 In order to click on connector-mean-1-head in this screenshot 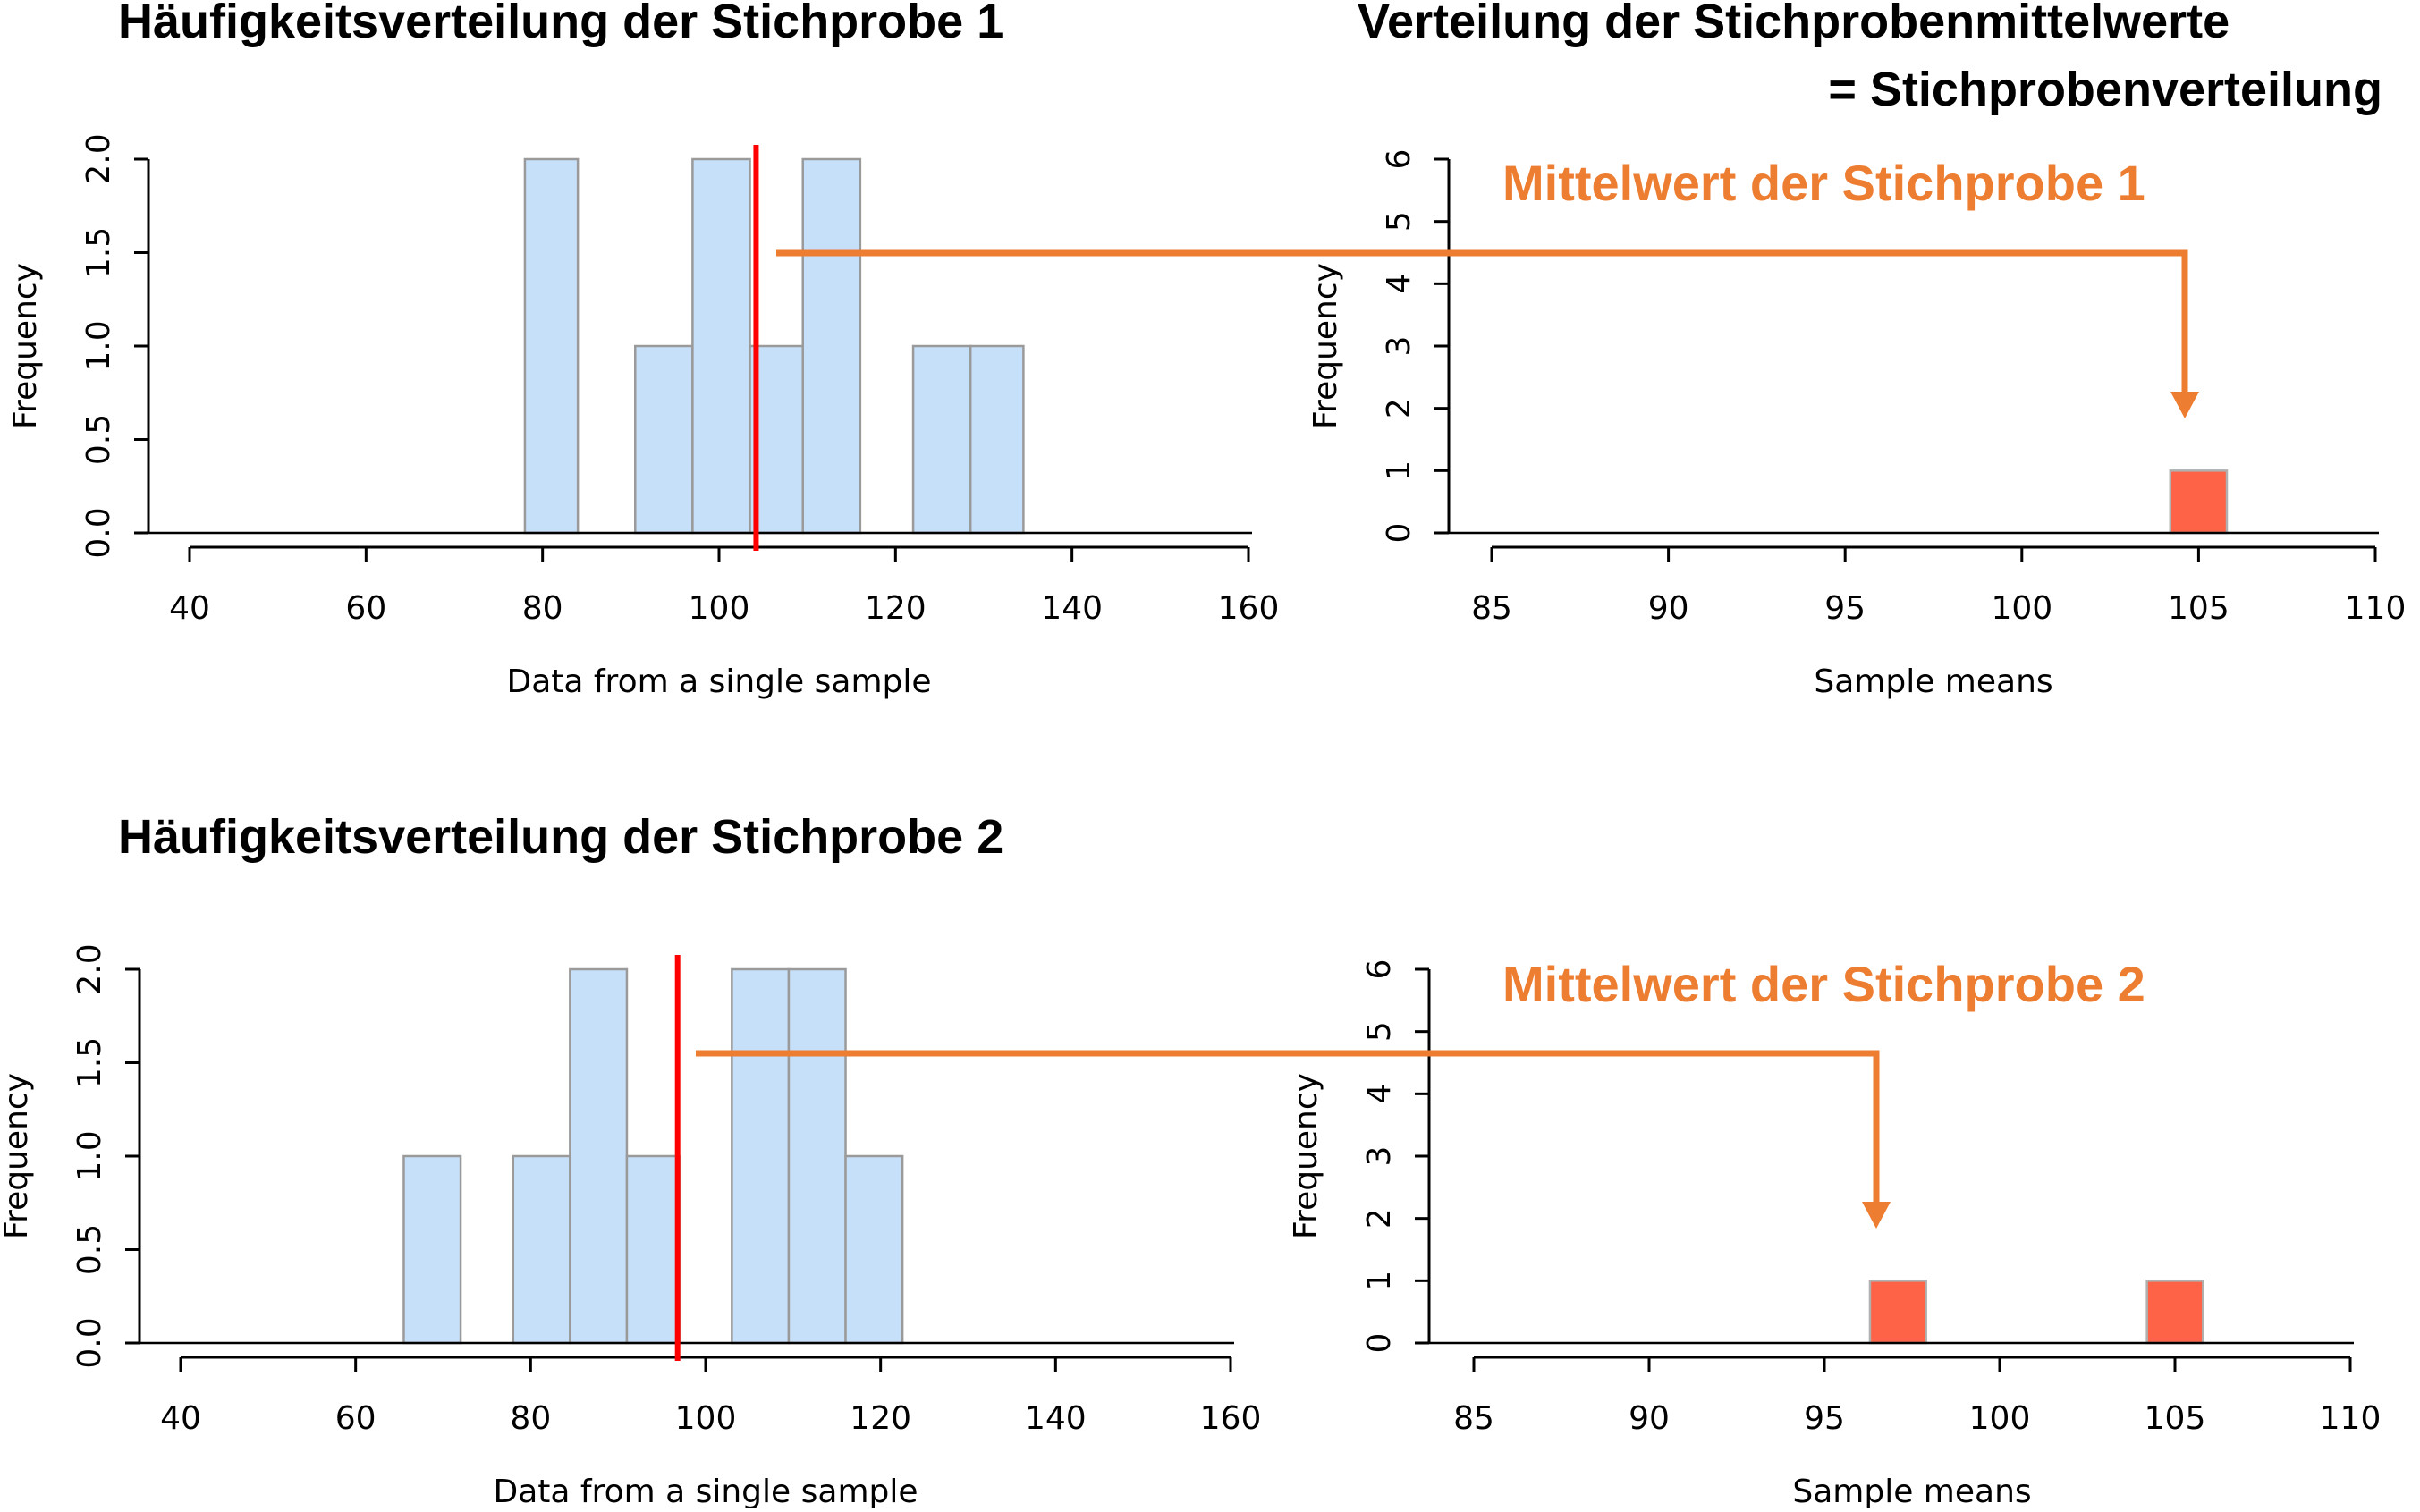, I will do `click(2184, 405)`.